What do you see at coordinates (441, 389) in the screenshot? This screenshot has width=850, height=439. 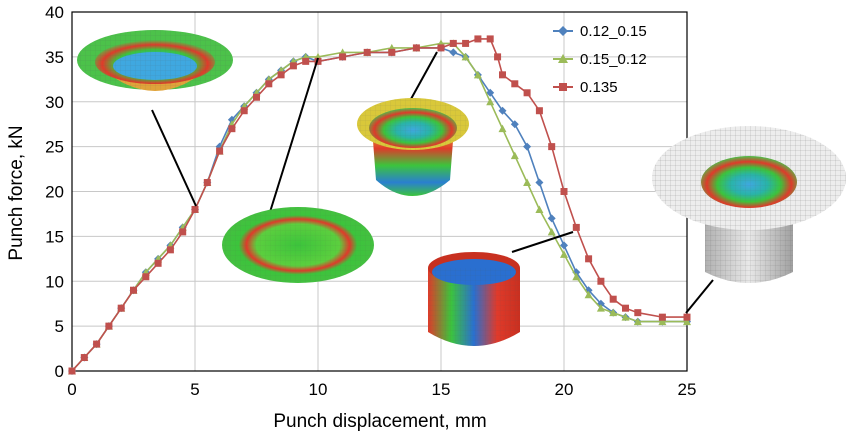 I see `x-tick-label: 15` at bounding box center [441, 389].